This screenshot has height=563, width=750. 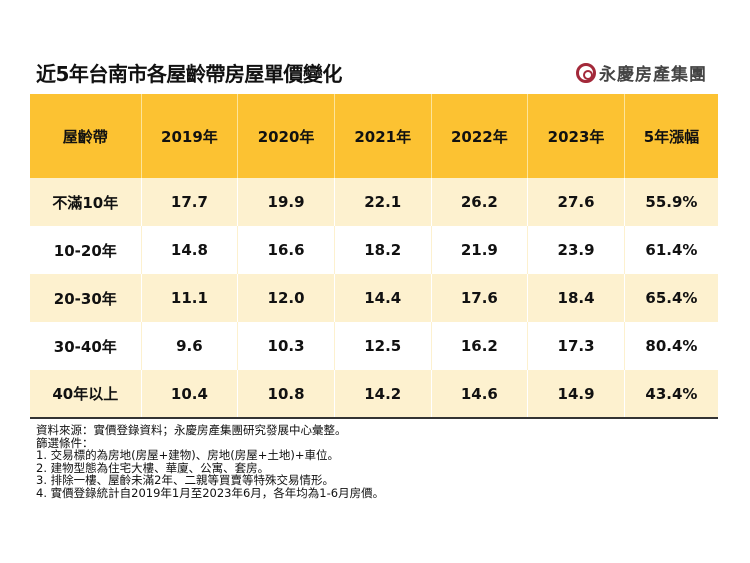 I want to click on note-line: 1. 交易標的為房地(房屋+建物)、房地(房屋+土地)+車位。, so click(x=187, y=455).